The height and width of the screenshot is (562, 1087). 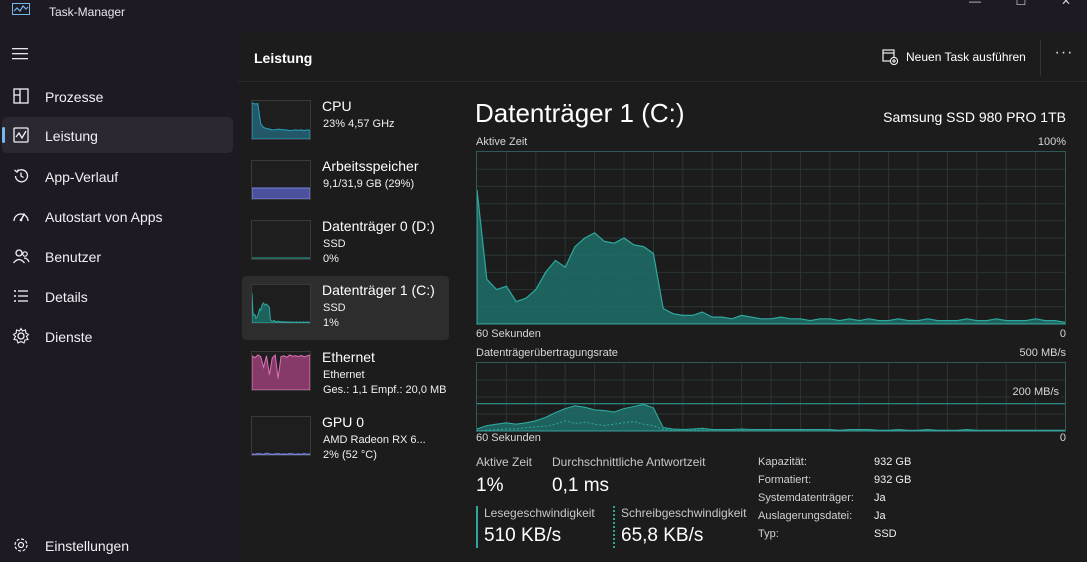 I want to click on property-value-type: SSD, so click(x=885, y=534).